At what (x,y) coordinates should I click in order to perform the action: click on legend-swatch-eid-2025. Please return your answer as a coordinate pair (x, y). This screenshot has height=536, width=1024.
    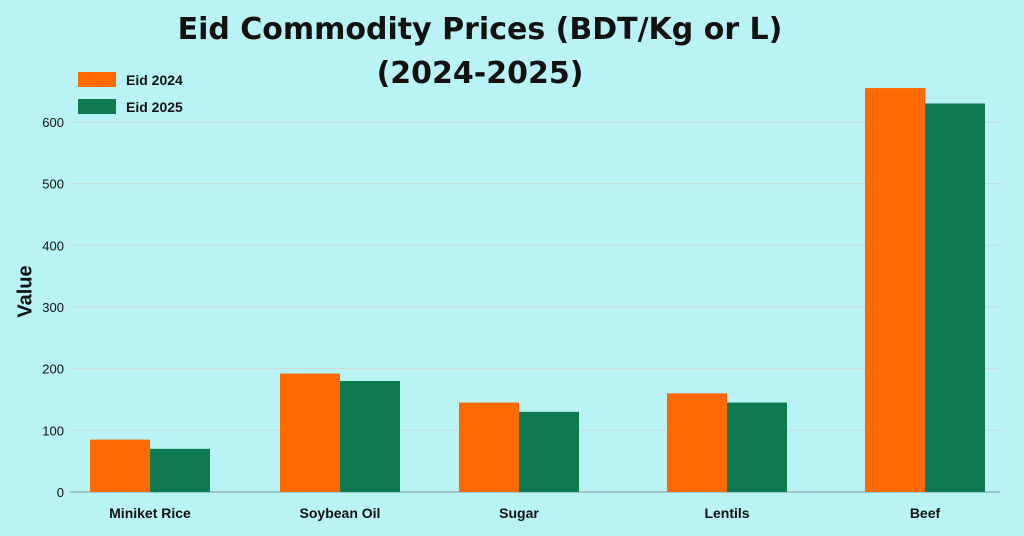
    Looking at the image, I should click on (97, 106).